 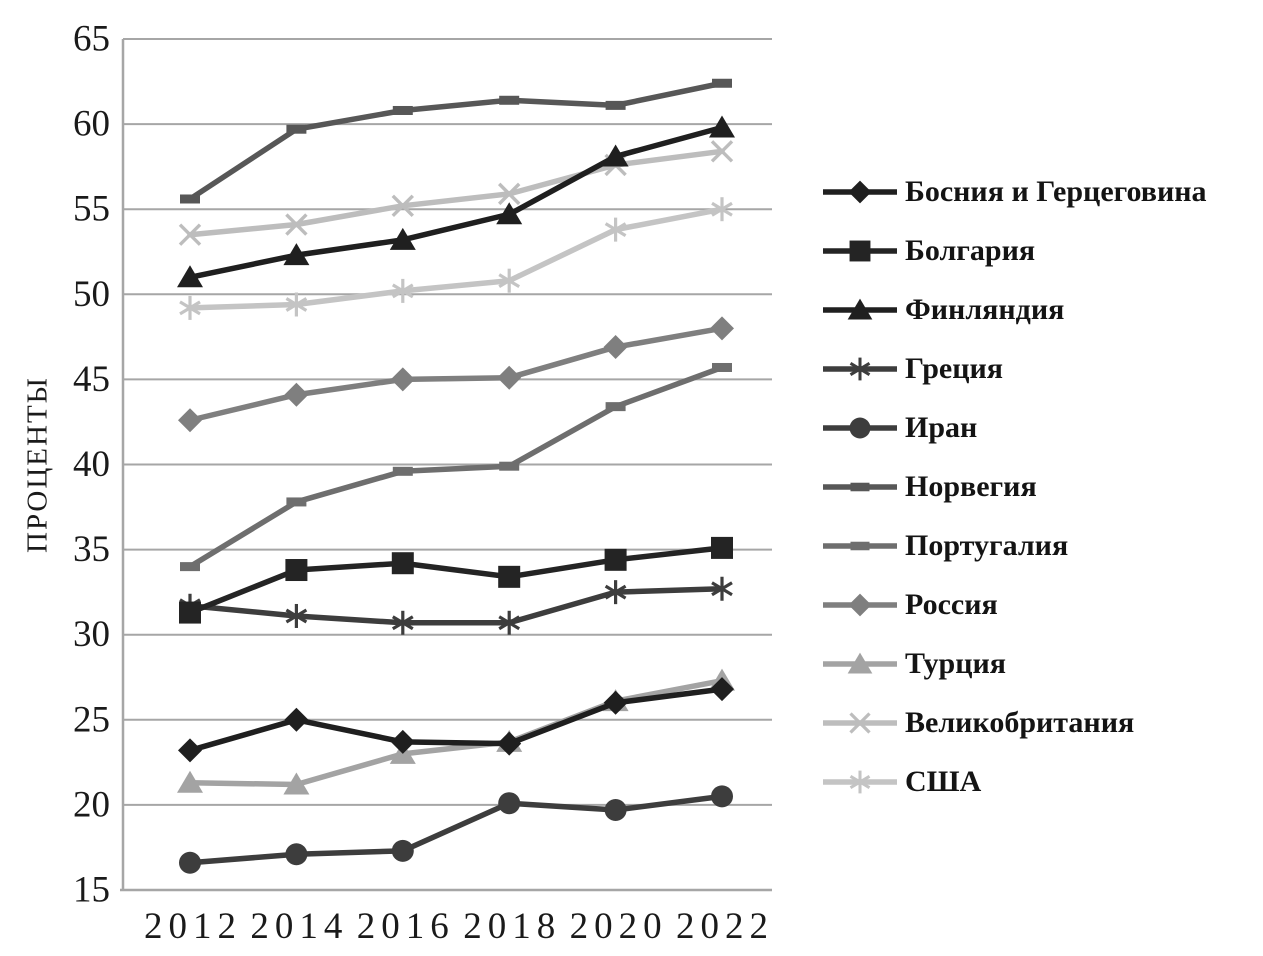 What do you see at coordinates (987, 545) in the screenshot?
I see `legend-label: Португалия` at bounding box center [987, 545].